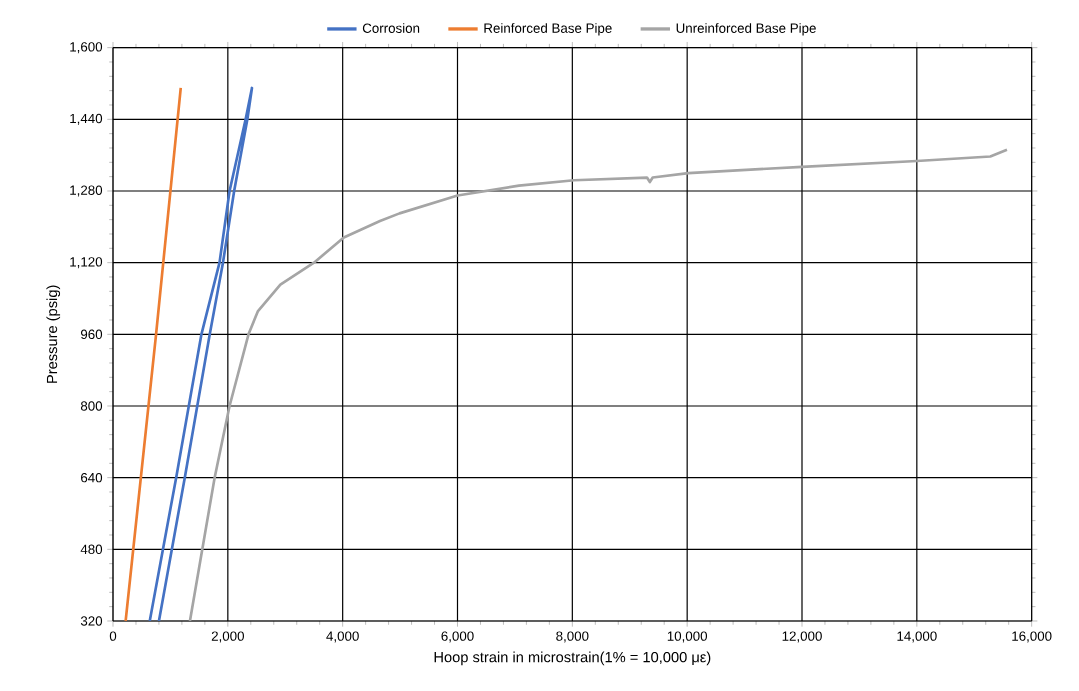 This screenshot has width=1079, height=691. I want to click on y-axis-title: Pressure (psig), so click(53, 334).